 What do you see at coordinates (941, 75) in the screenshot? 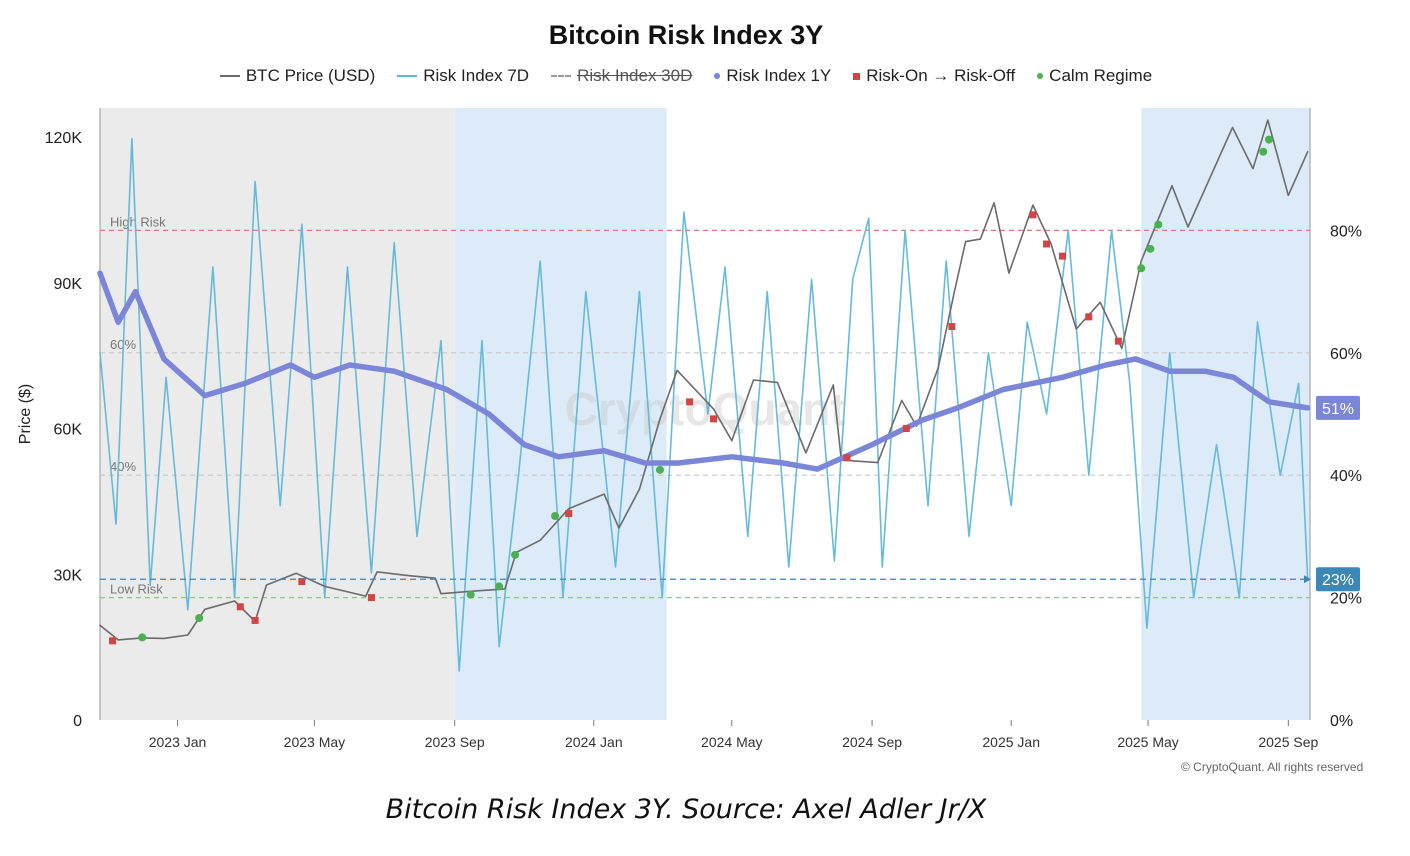
I see `legend-label-riskoff: Risk-On → Risk-Off` at bounding box center [941, 75].